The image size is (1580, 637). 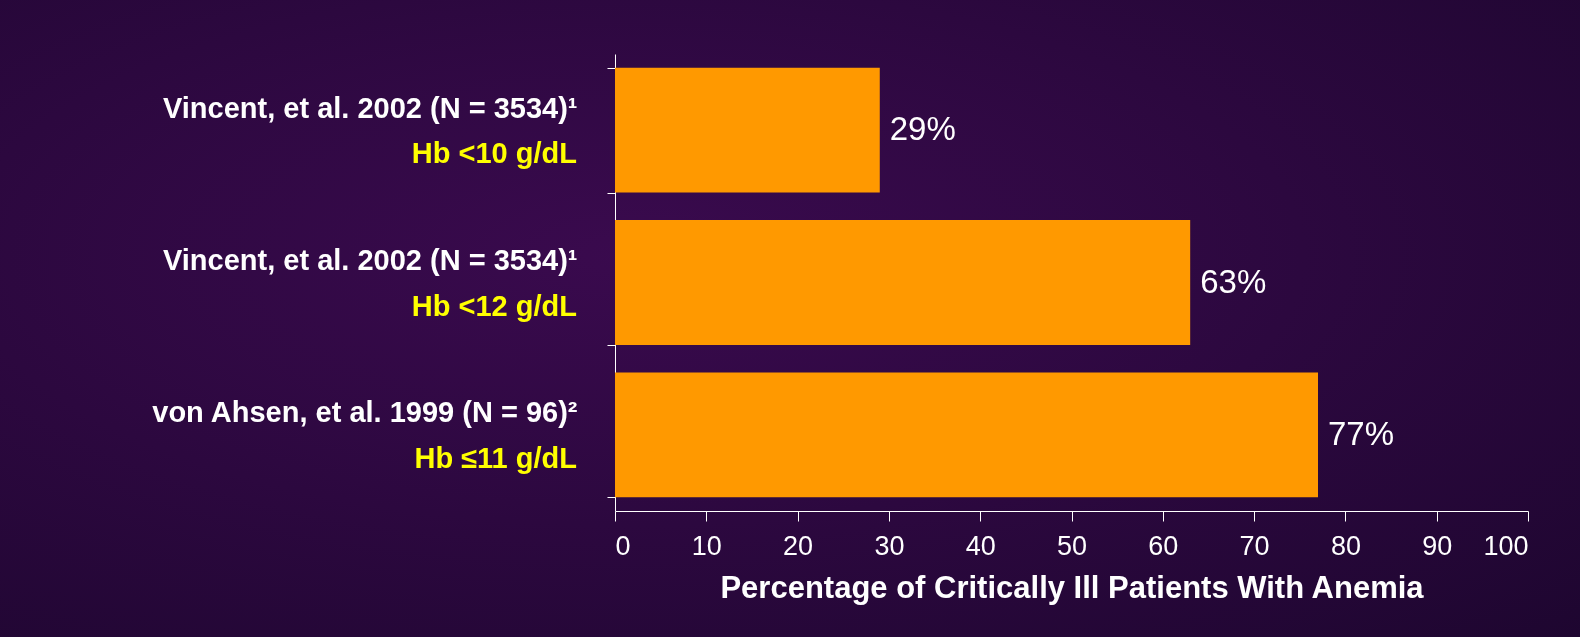 I want to click on data-label: 77%, so click(x=1361, y=433).